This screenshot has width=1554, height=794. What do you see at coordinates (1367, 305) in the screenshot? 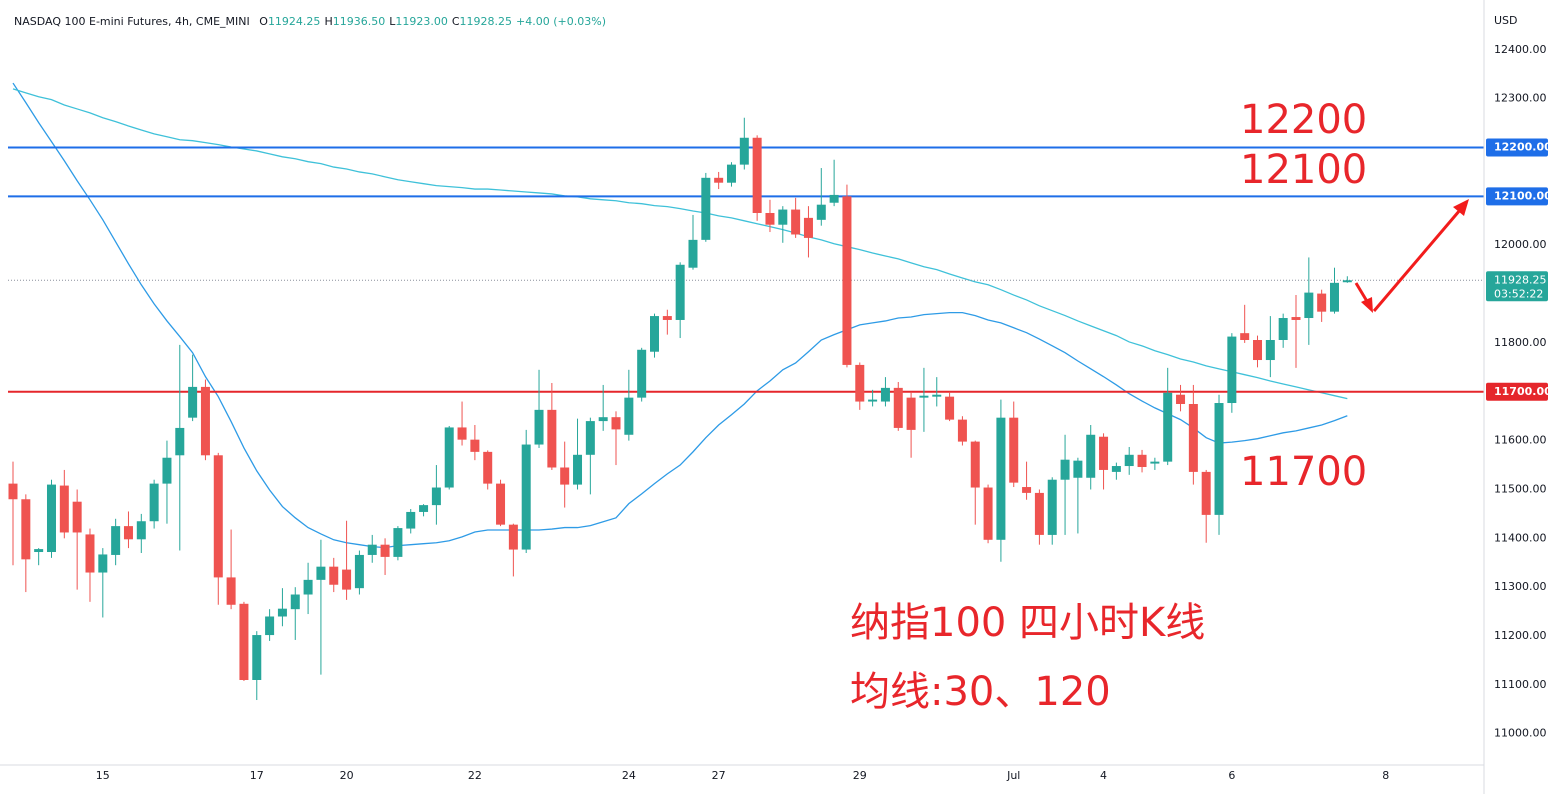
I see `arrow-head` at bounding box center [1367, 305].